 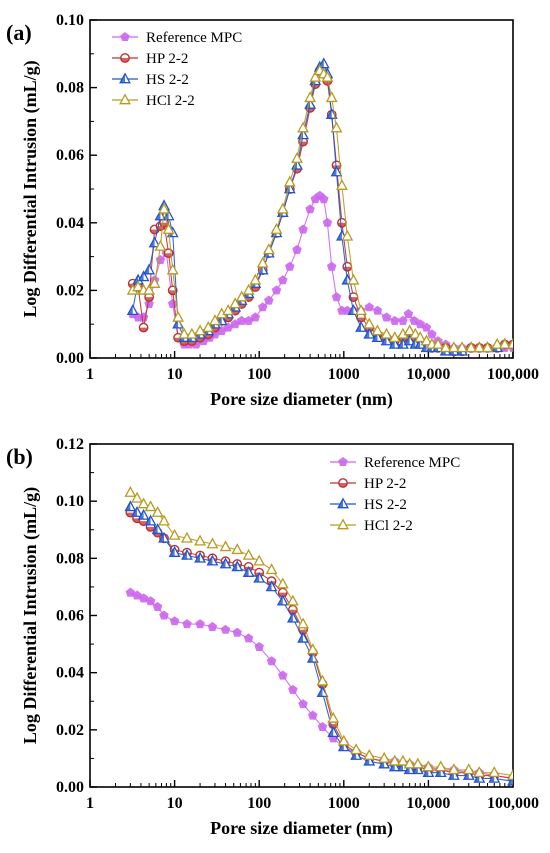 I want to click on panel-label: (b), so click(x=19, y=456).